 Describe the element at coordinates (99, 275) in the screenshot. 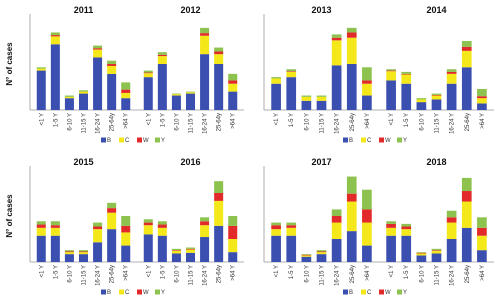

I see `x-tick-label: 16-24 Y` at that location.